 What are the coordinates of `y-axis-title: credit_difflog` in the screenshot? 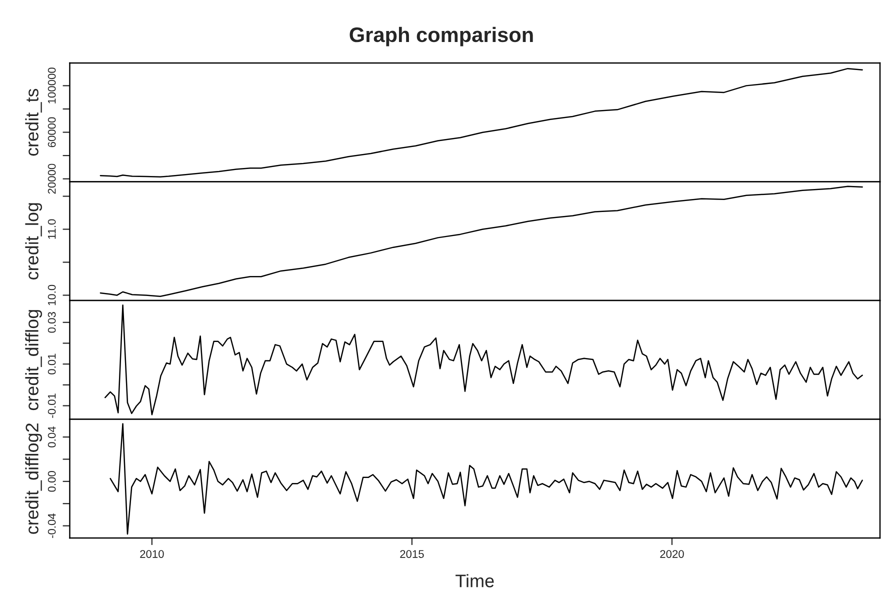 It's located at (33, 360).